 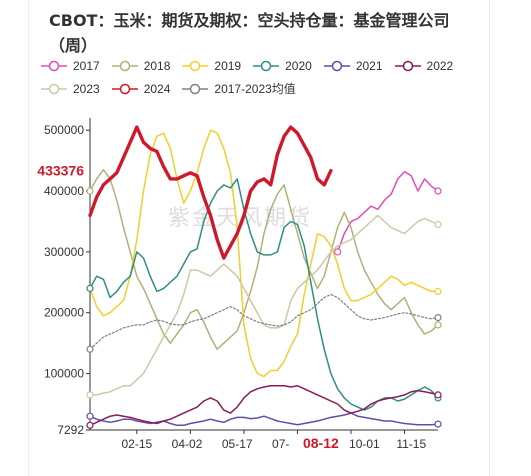 What do you see at coordinates (211, 65) in the screenshot?
I see `legend-item-2019: 2019` at bounding box center [211, 65].